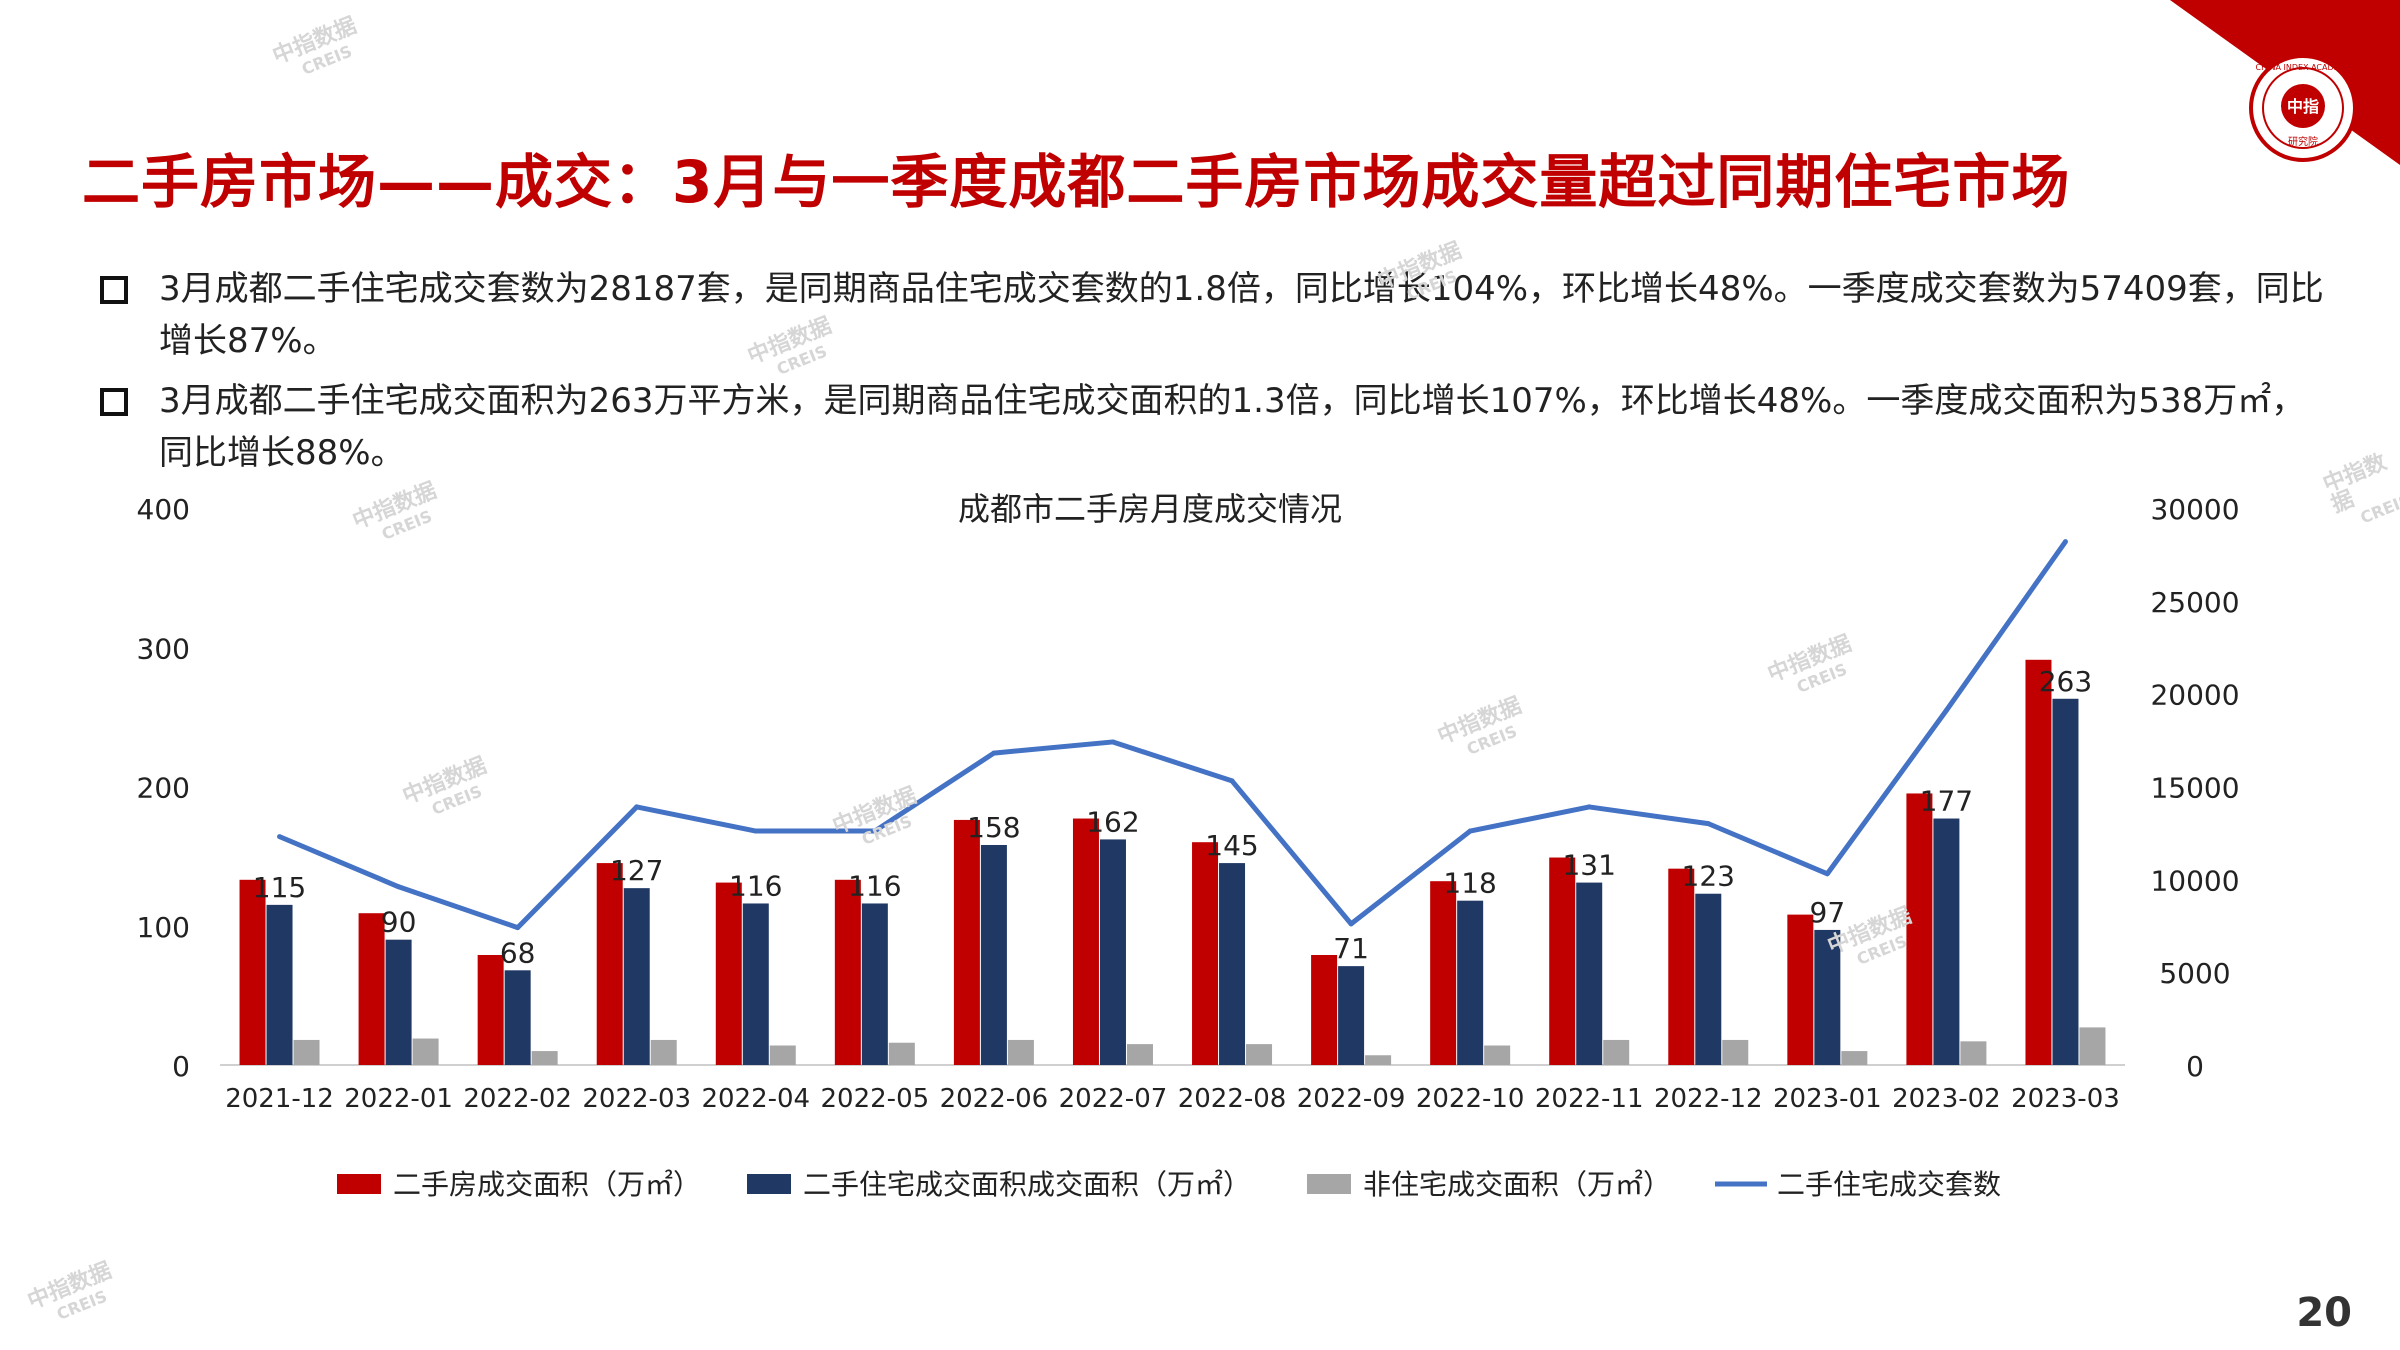  Describe the element at coordinates (2194, 973) in the screenshot. I see `y-right-tick-label: 5000` at that location.